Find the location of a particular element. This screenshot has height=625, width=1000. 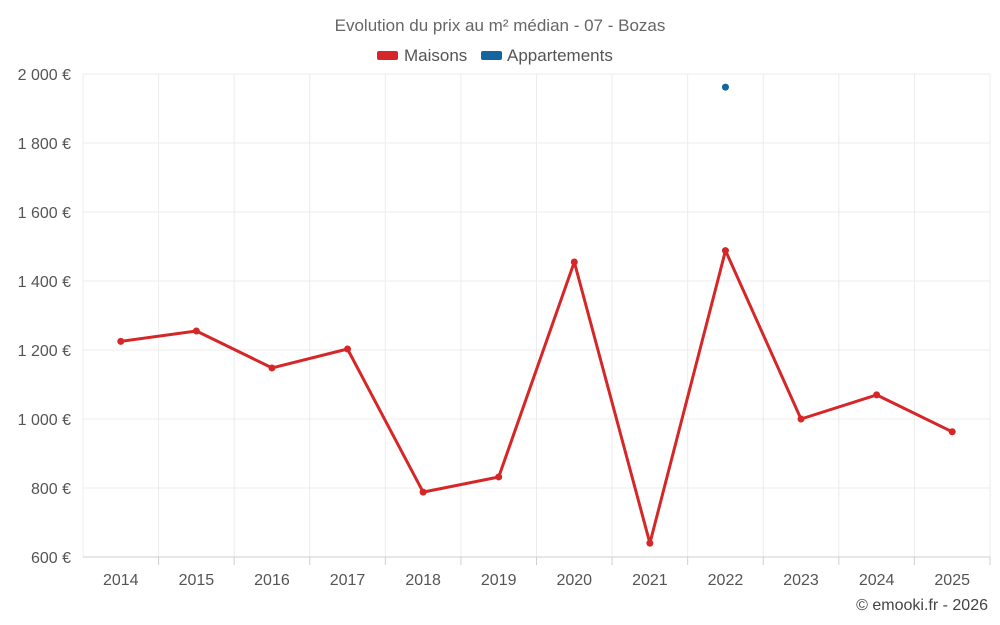

legend-swatch-maisons is located at coordinates (387, 55).